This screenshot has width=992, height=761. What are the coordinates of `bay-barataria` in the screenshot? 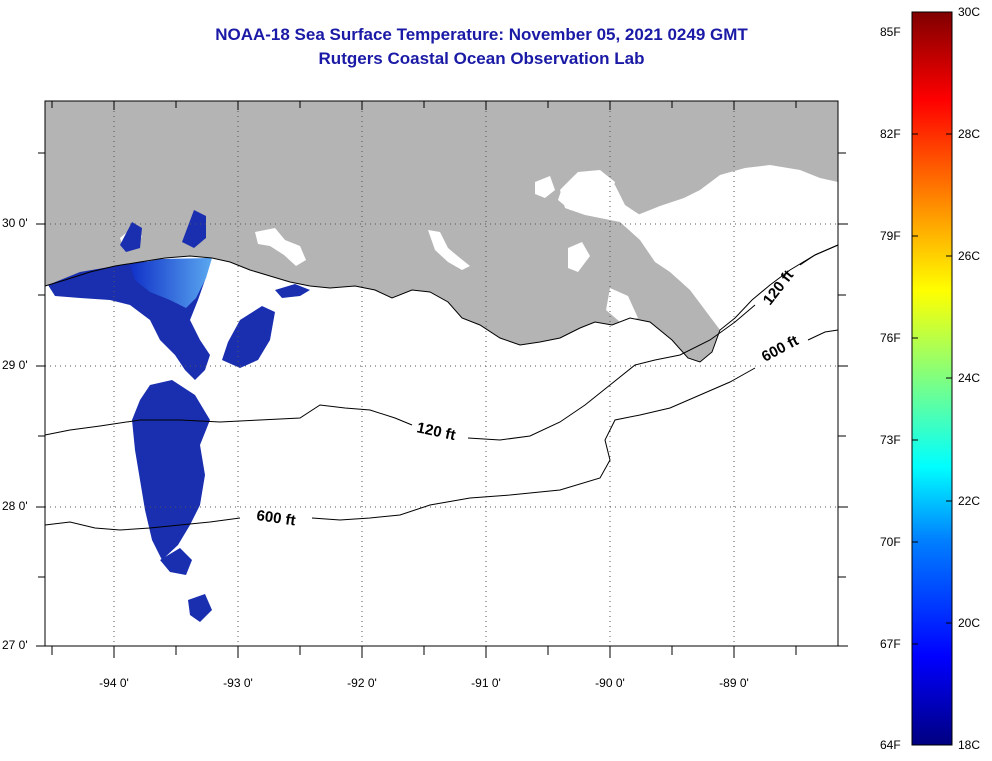 It's located at (622, 305).